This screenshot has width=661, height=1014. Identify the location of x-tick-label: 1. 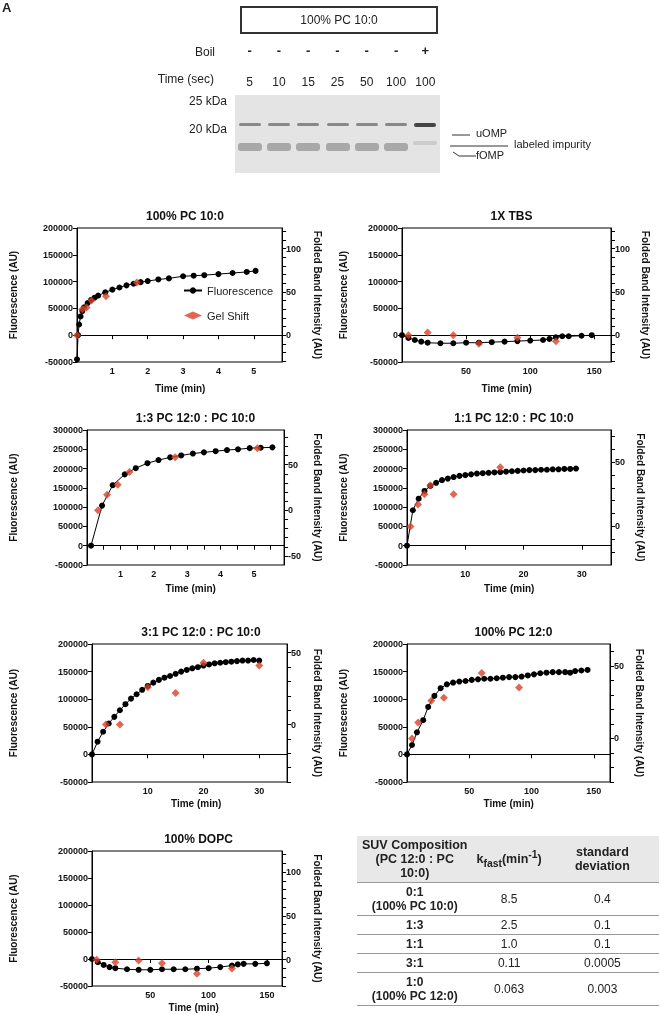
(112, 370).